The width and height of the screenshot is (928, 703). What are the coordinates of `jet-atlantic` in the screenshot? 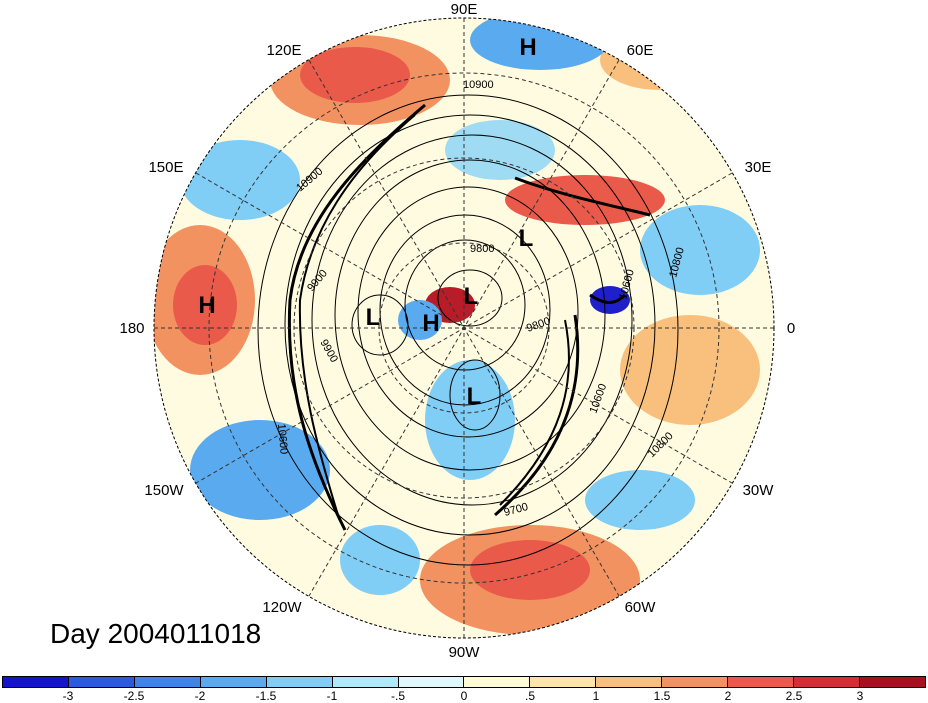 It's located at (537, 415).